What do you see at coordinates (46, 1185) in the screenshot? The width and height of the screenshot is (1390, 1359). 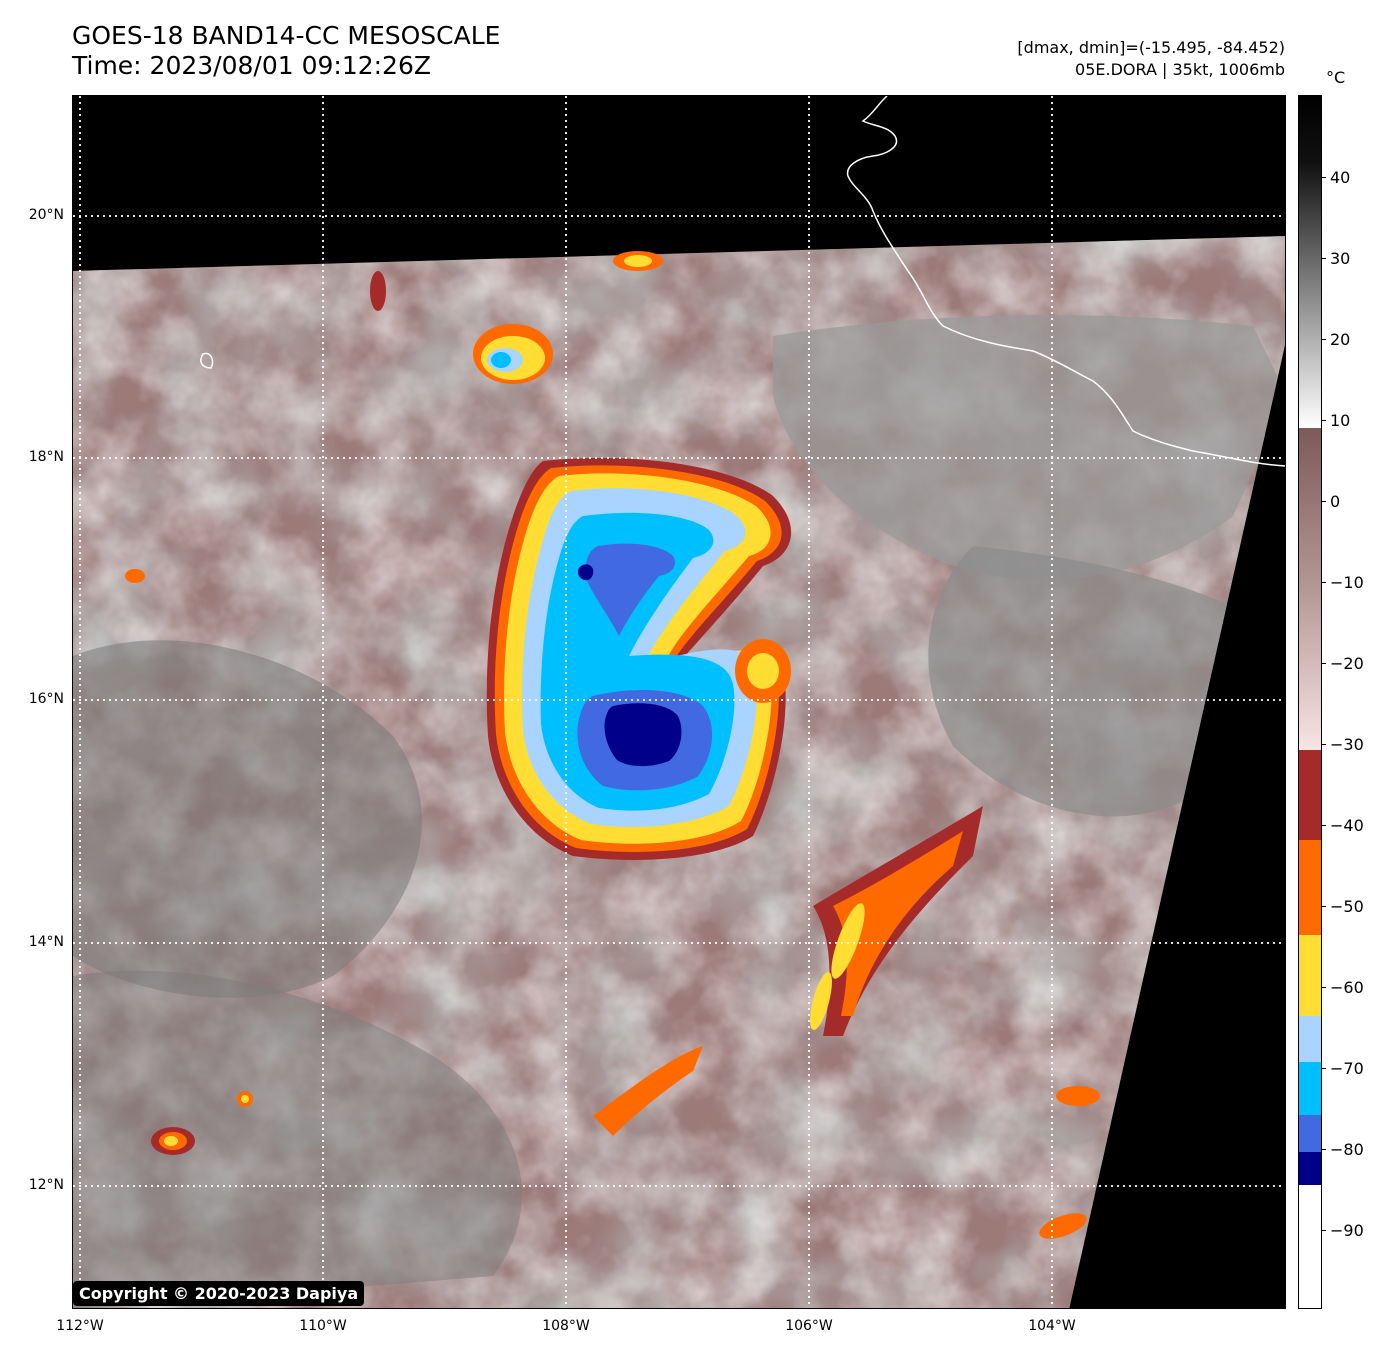 I see `lat-label-12n: 12°N` at bounding box center [46, 1185].